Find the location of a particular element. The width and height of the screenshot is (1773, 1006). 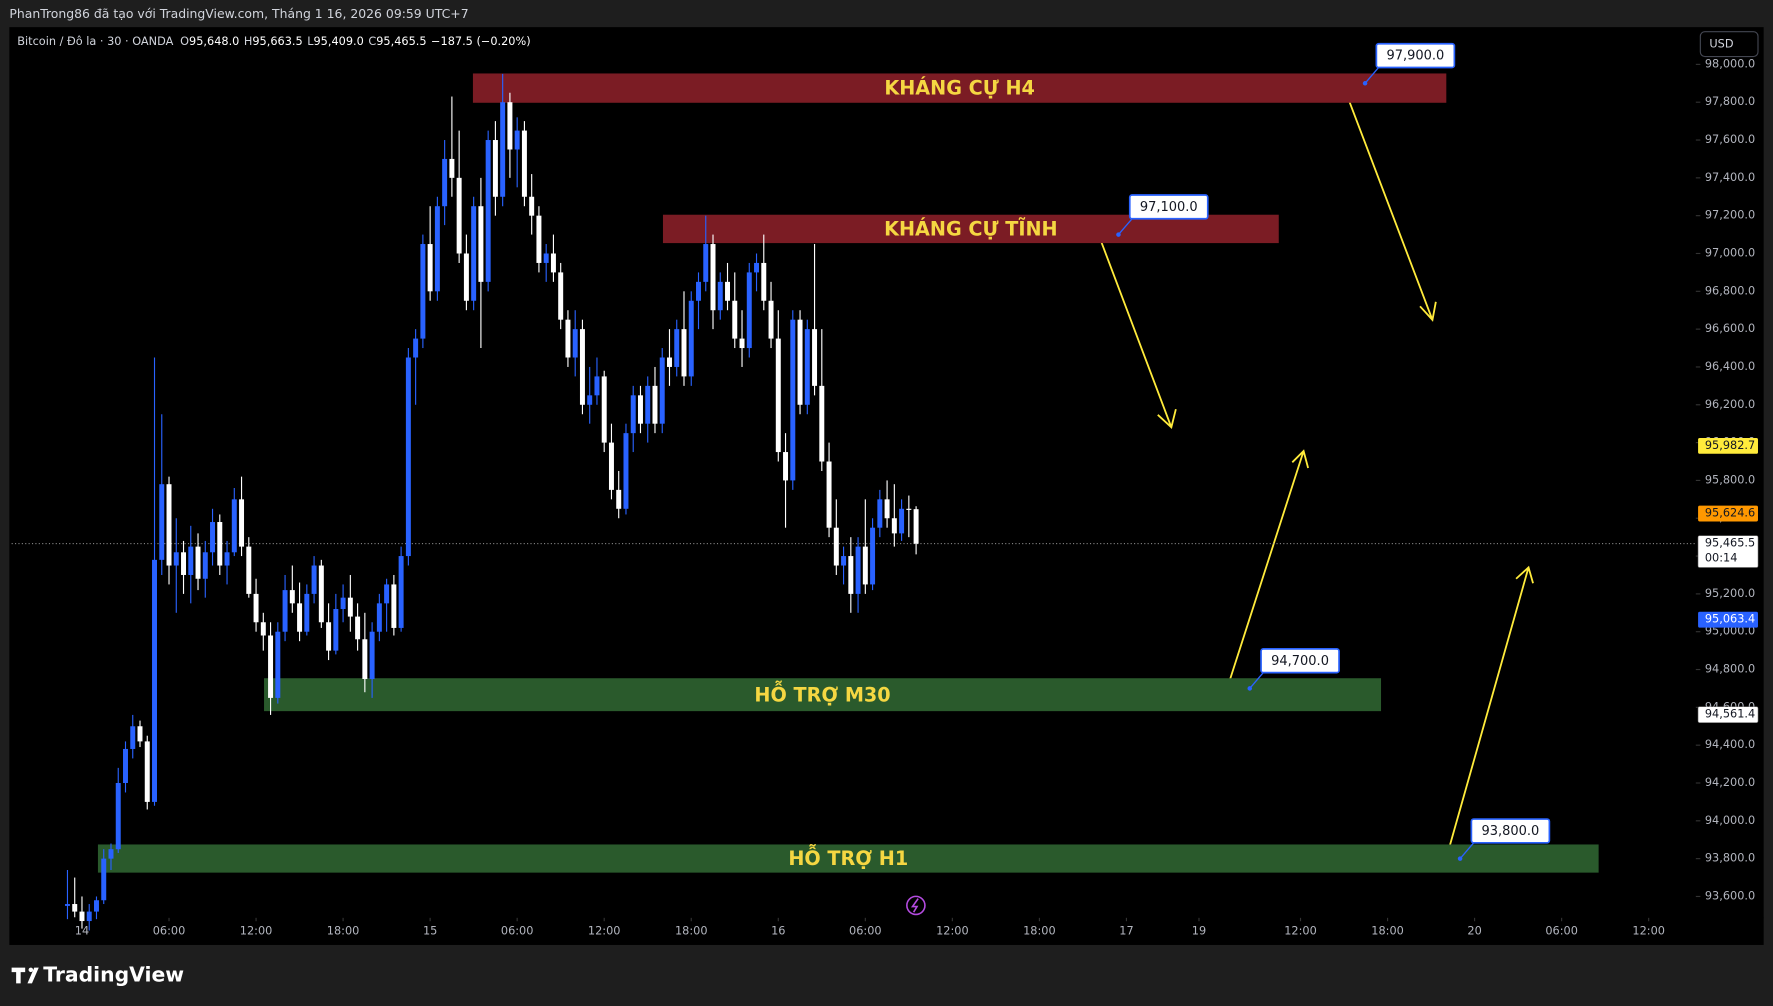

price-badge-label: 95,063.4 is located at coordinates (1730, 619).